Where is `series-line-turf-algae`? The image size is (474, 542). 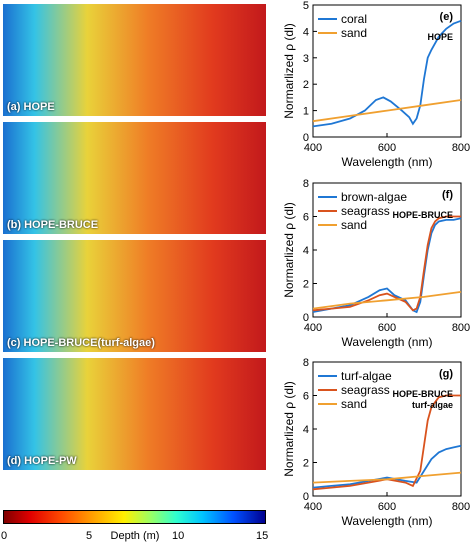
series-line-turf-algae is located at coordinates (387, 466).